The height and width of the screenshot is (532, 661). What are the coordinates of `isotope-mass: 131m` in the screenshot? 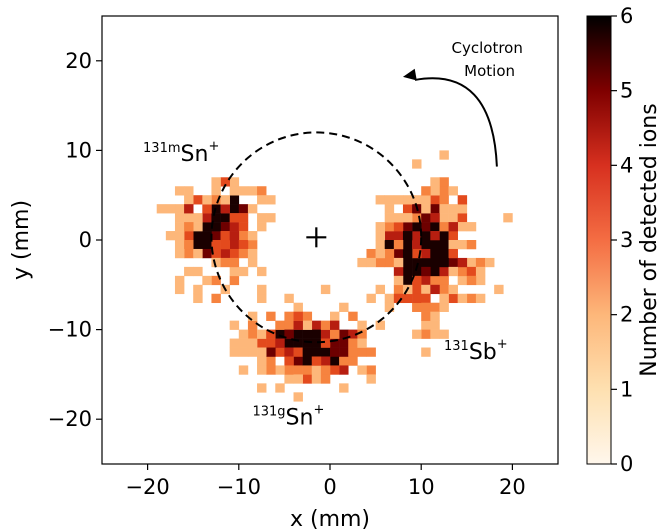 It's located at (161, 148).